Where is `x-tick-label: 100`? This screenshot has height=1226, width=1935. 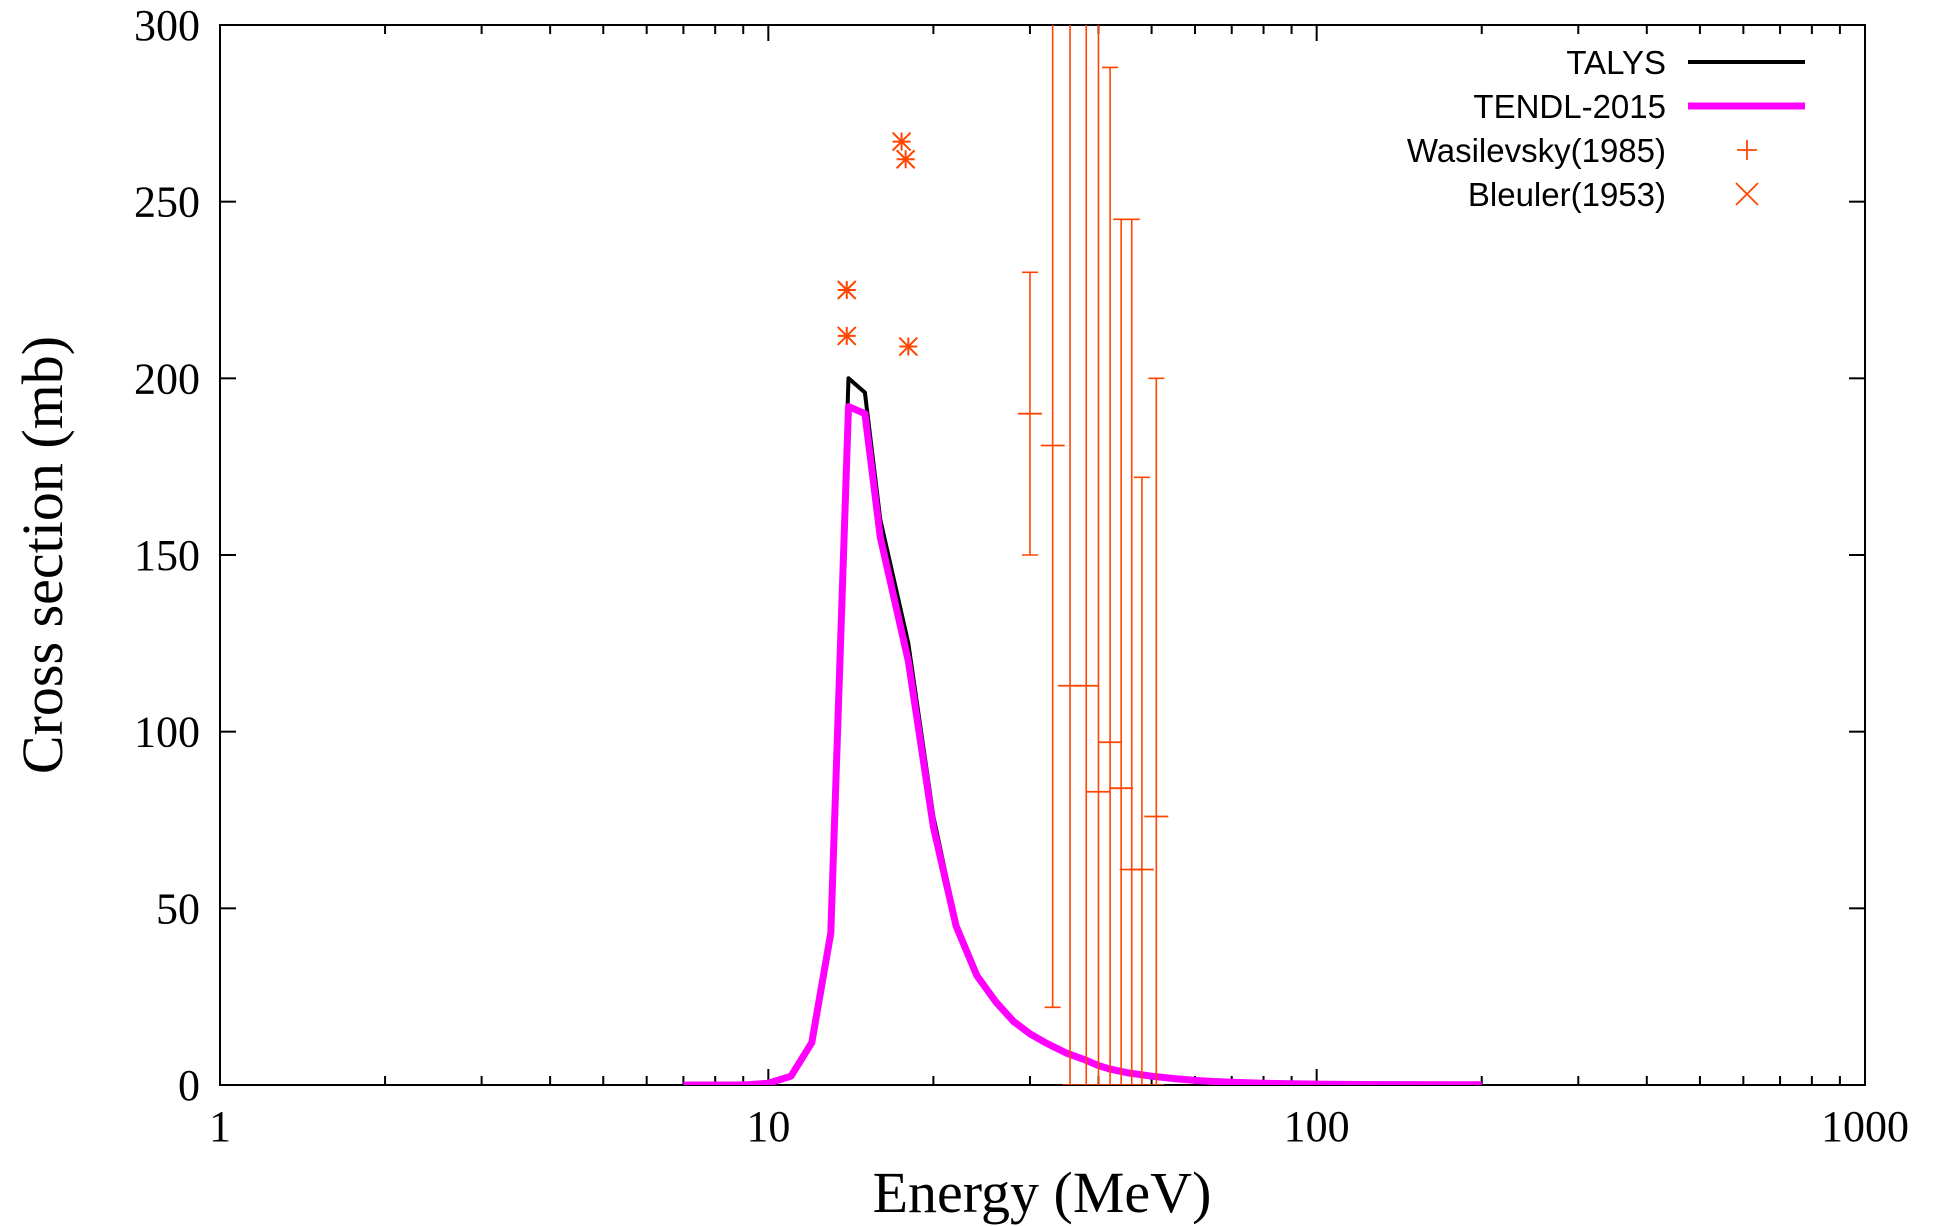
x-tick-label: 100 is located at coordinates (1317, 1126).